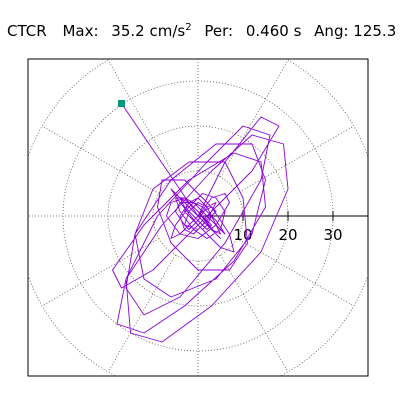 The height and width of the screenshot is (400, 400). What do you see at coordinates (375, 31) in the screenshot?
I see `angle-value: 125.3` at bounding box center [375, 31].